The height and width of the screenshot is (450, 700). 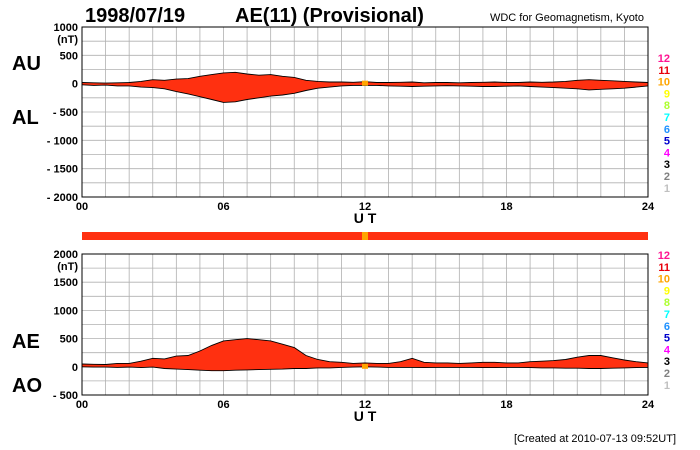 I want to click on series-label-al: AL, so click(x=25, y=118).